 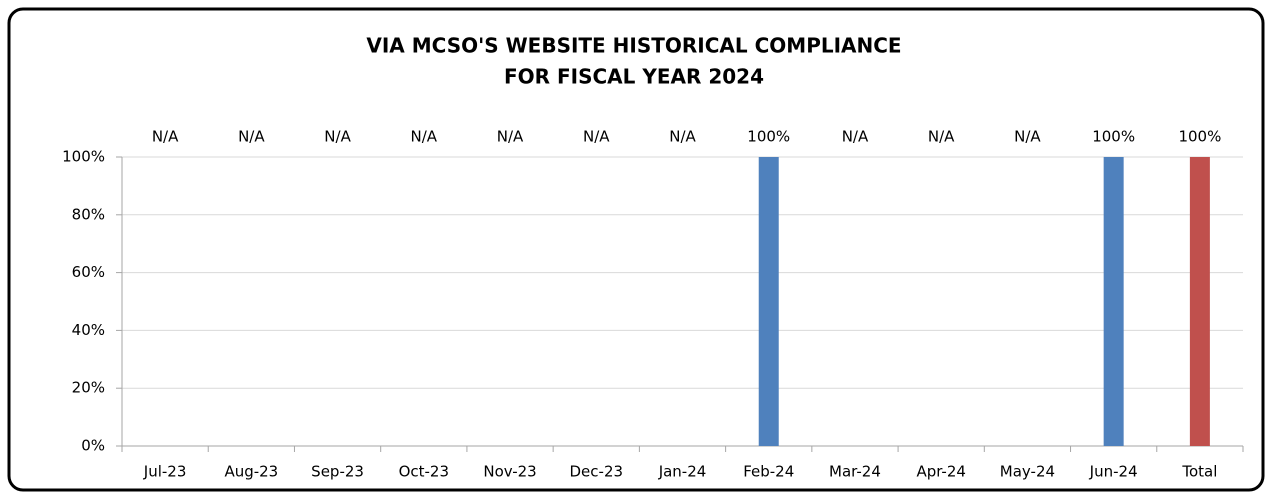 What do you see at coordinates (1113, 472) in the screenshot?
I see `x-tick-label: Jun-24` at bounding box center [1113, 472].